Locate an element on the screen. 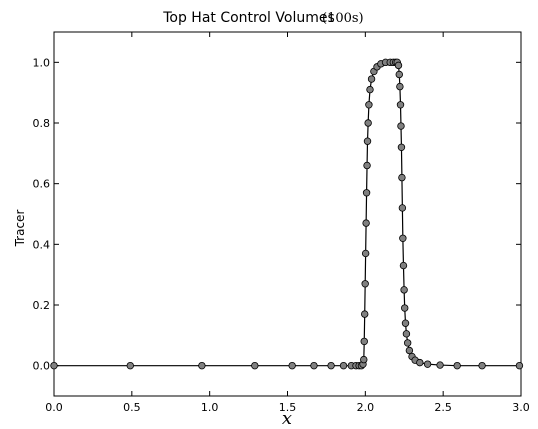 The width and height of the screenshot is (538, 429). y-tick-label: 0.2 is located at coordinates (42, 305).